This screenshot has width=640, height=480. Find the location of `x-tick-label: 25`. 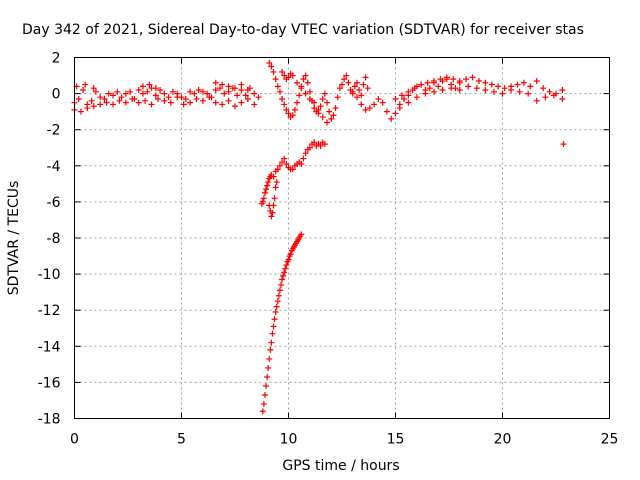

x-tick-label: 25 is located at coordinates (610, 440).